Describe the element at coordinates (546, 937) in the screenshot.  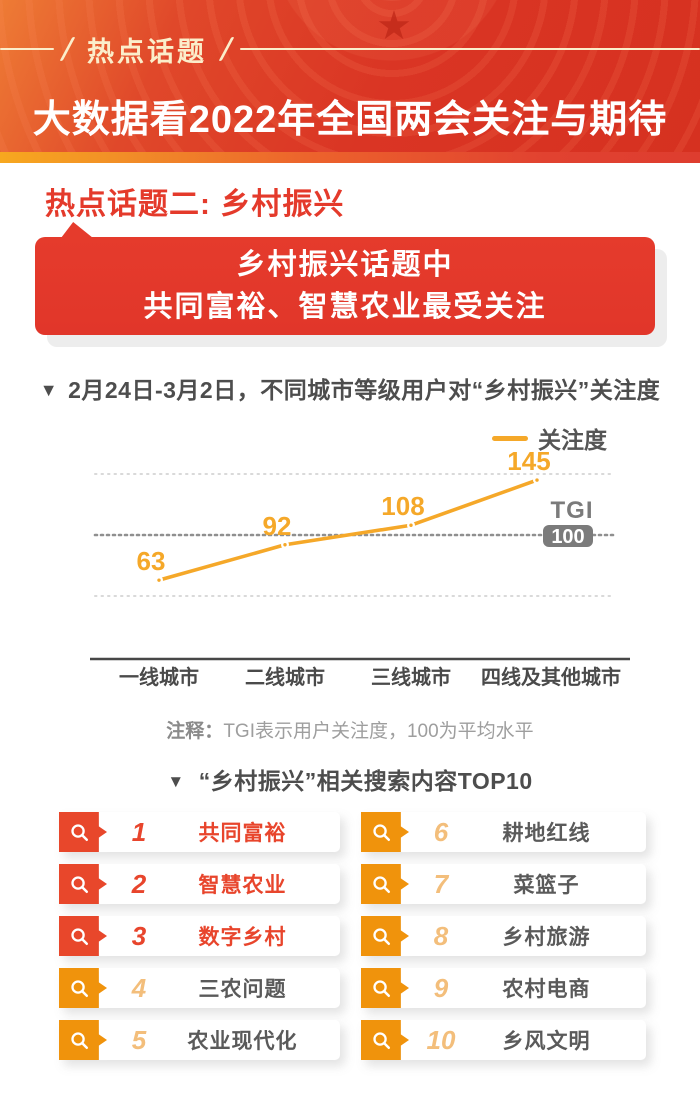
I see `rank-keyword: 乡村旅游` at that location.